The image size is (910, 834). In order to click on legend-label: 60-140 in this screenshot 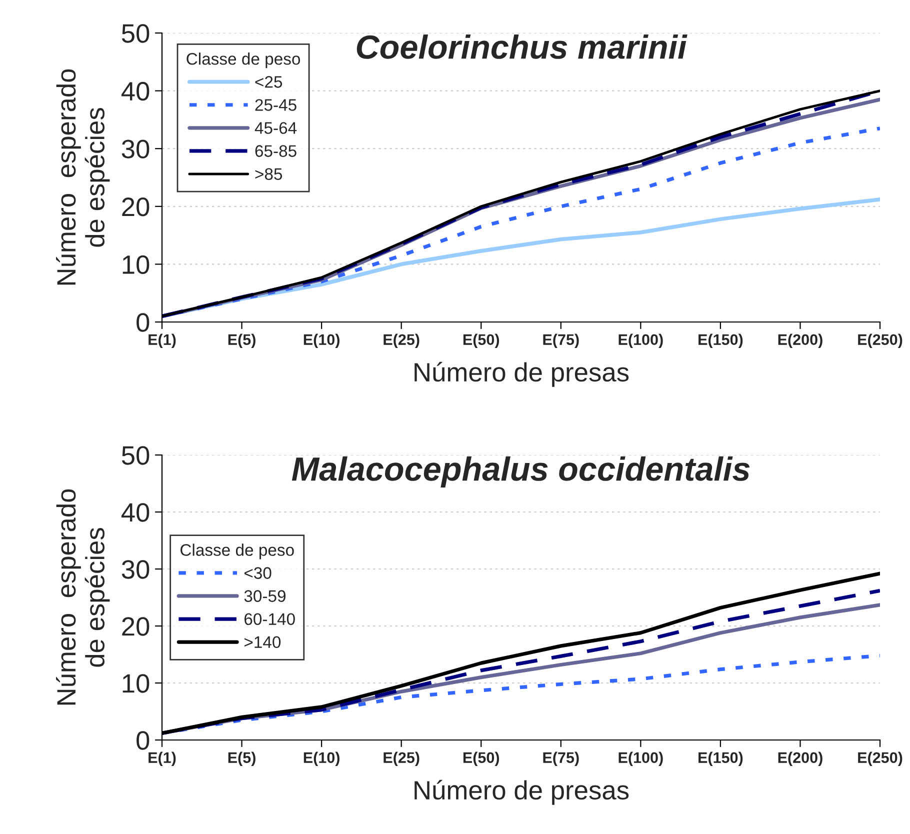, I will do `click(269, 619)`.